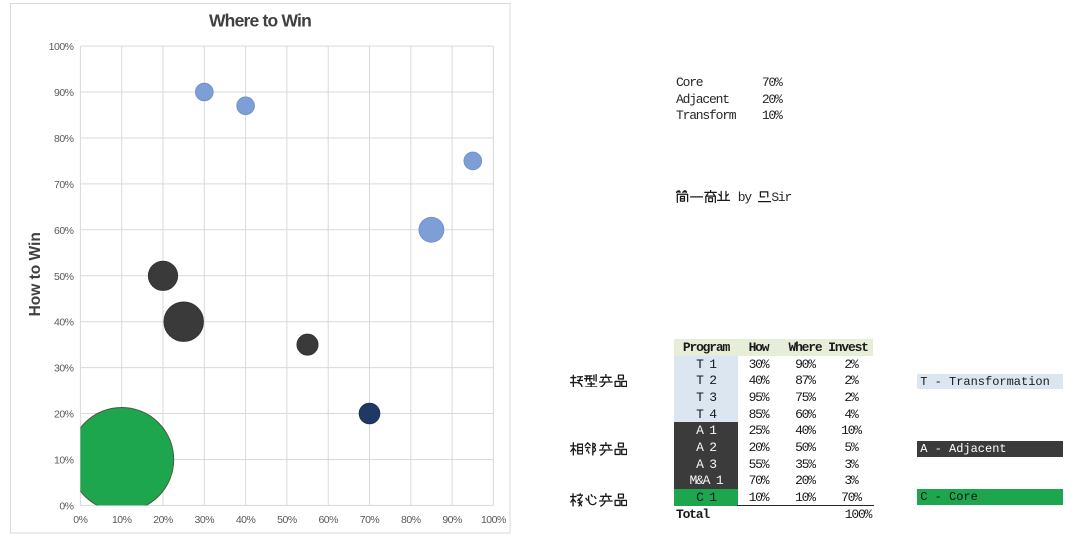 This screenshot has width=1080, height=543. Describe the element at coordinates (35, 274) in the screenshot. I see `svg-text: How to Win` at that location.